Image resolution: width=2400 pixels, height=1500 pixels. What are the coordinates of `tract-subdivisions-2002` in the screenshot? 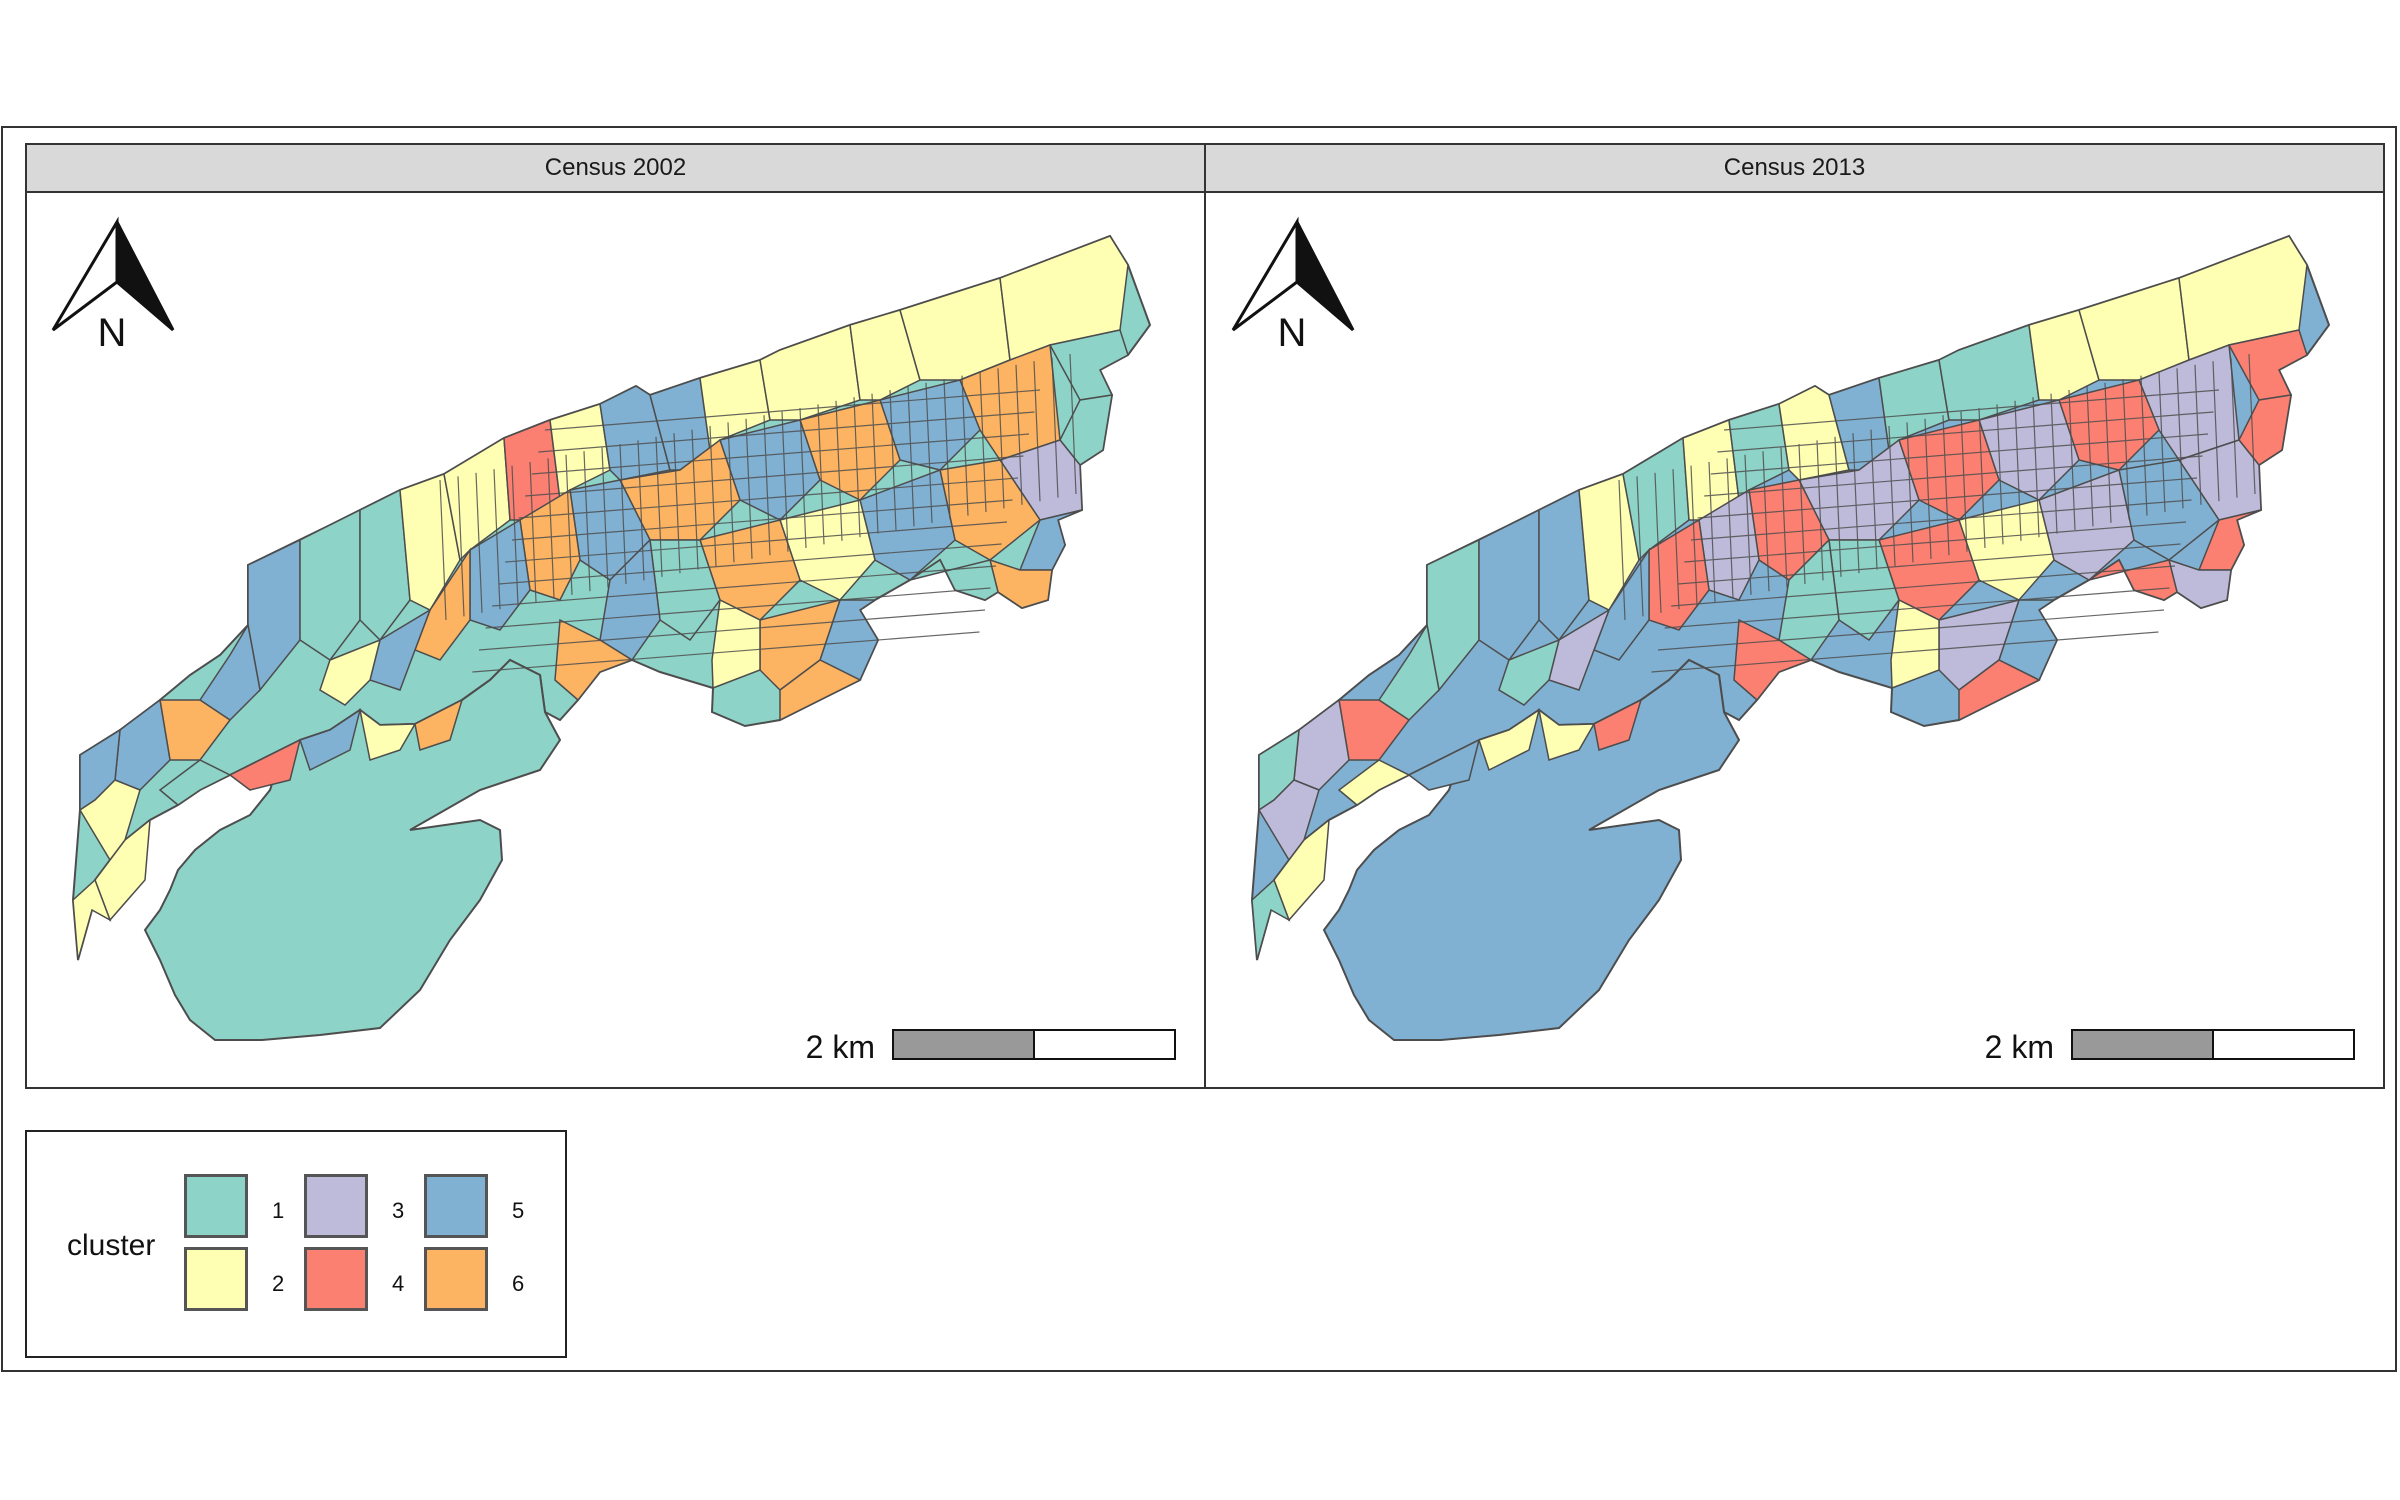 It's located at (758, 513).